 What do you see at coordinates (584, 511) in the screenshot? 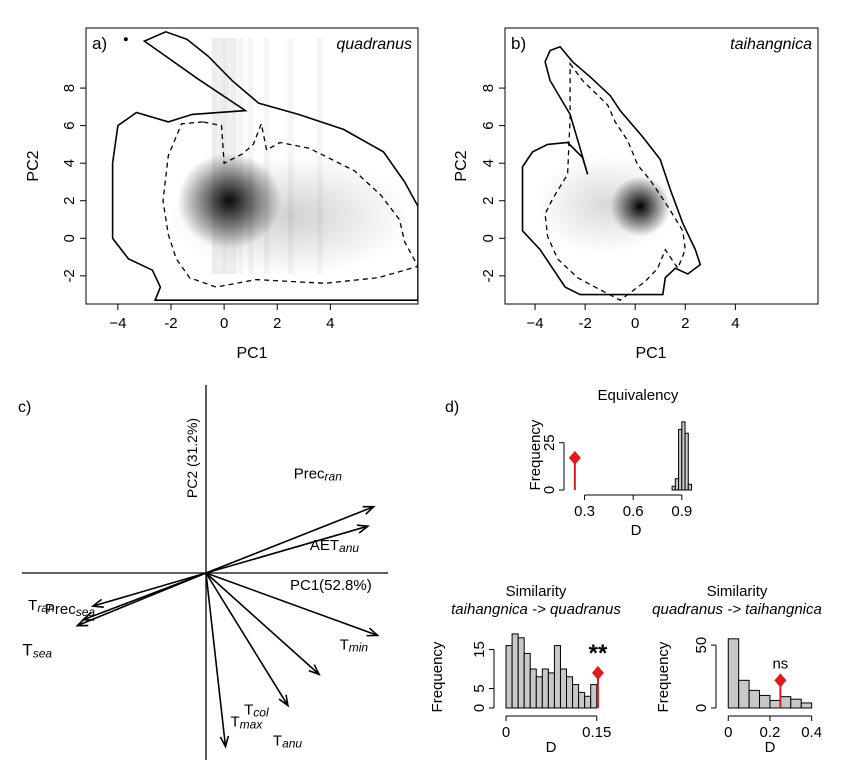
I see `x-tick-label: 0.3` at bounding box center [584, 511].